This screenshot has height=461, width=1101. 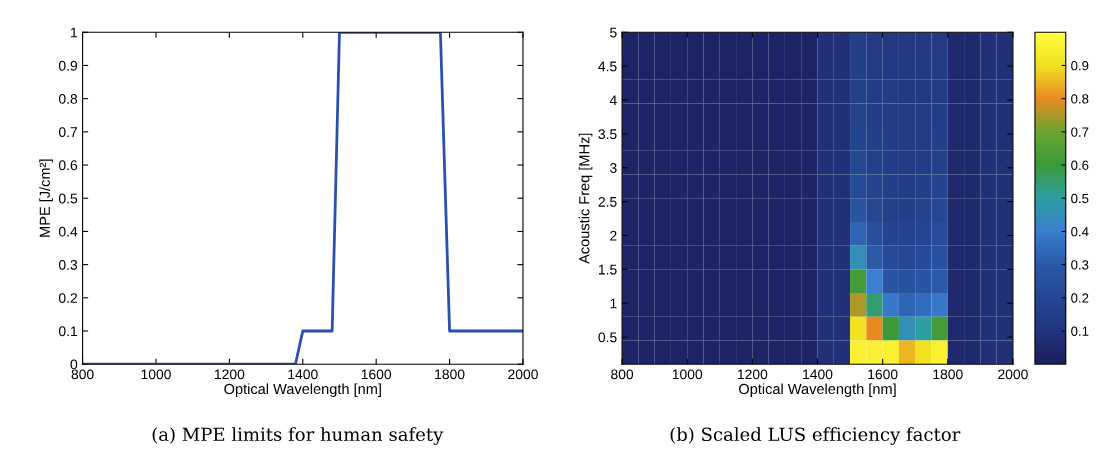 What do you see at coordinates (1080, 165) in the screenshot?
I see `color-bar-label: 0.6` at bounding box center [1080, 165].